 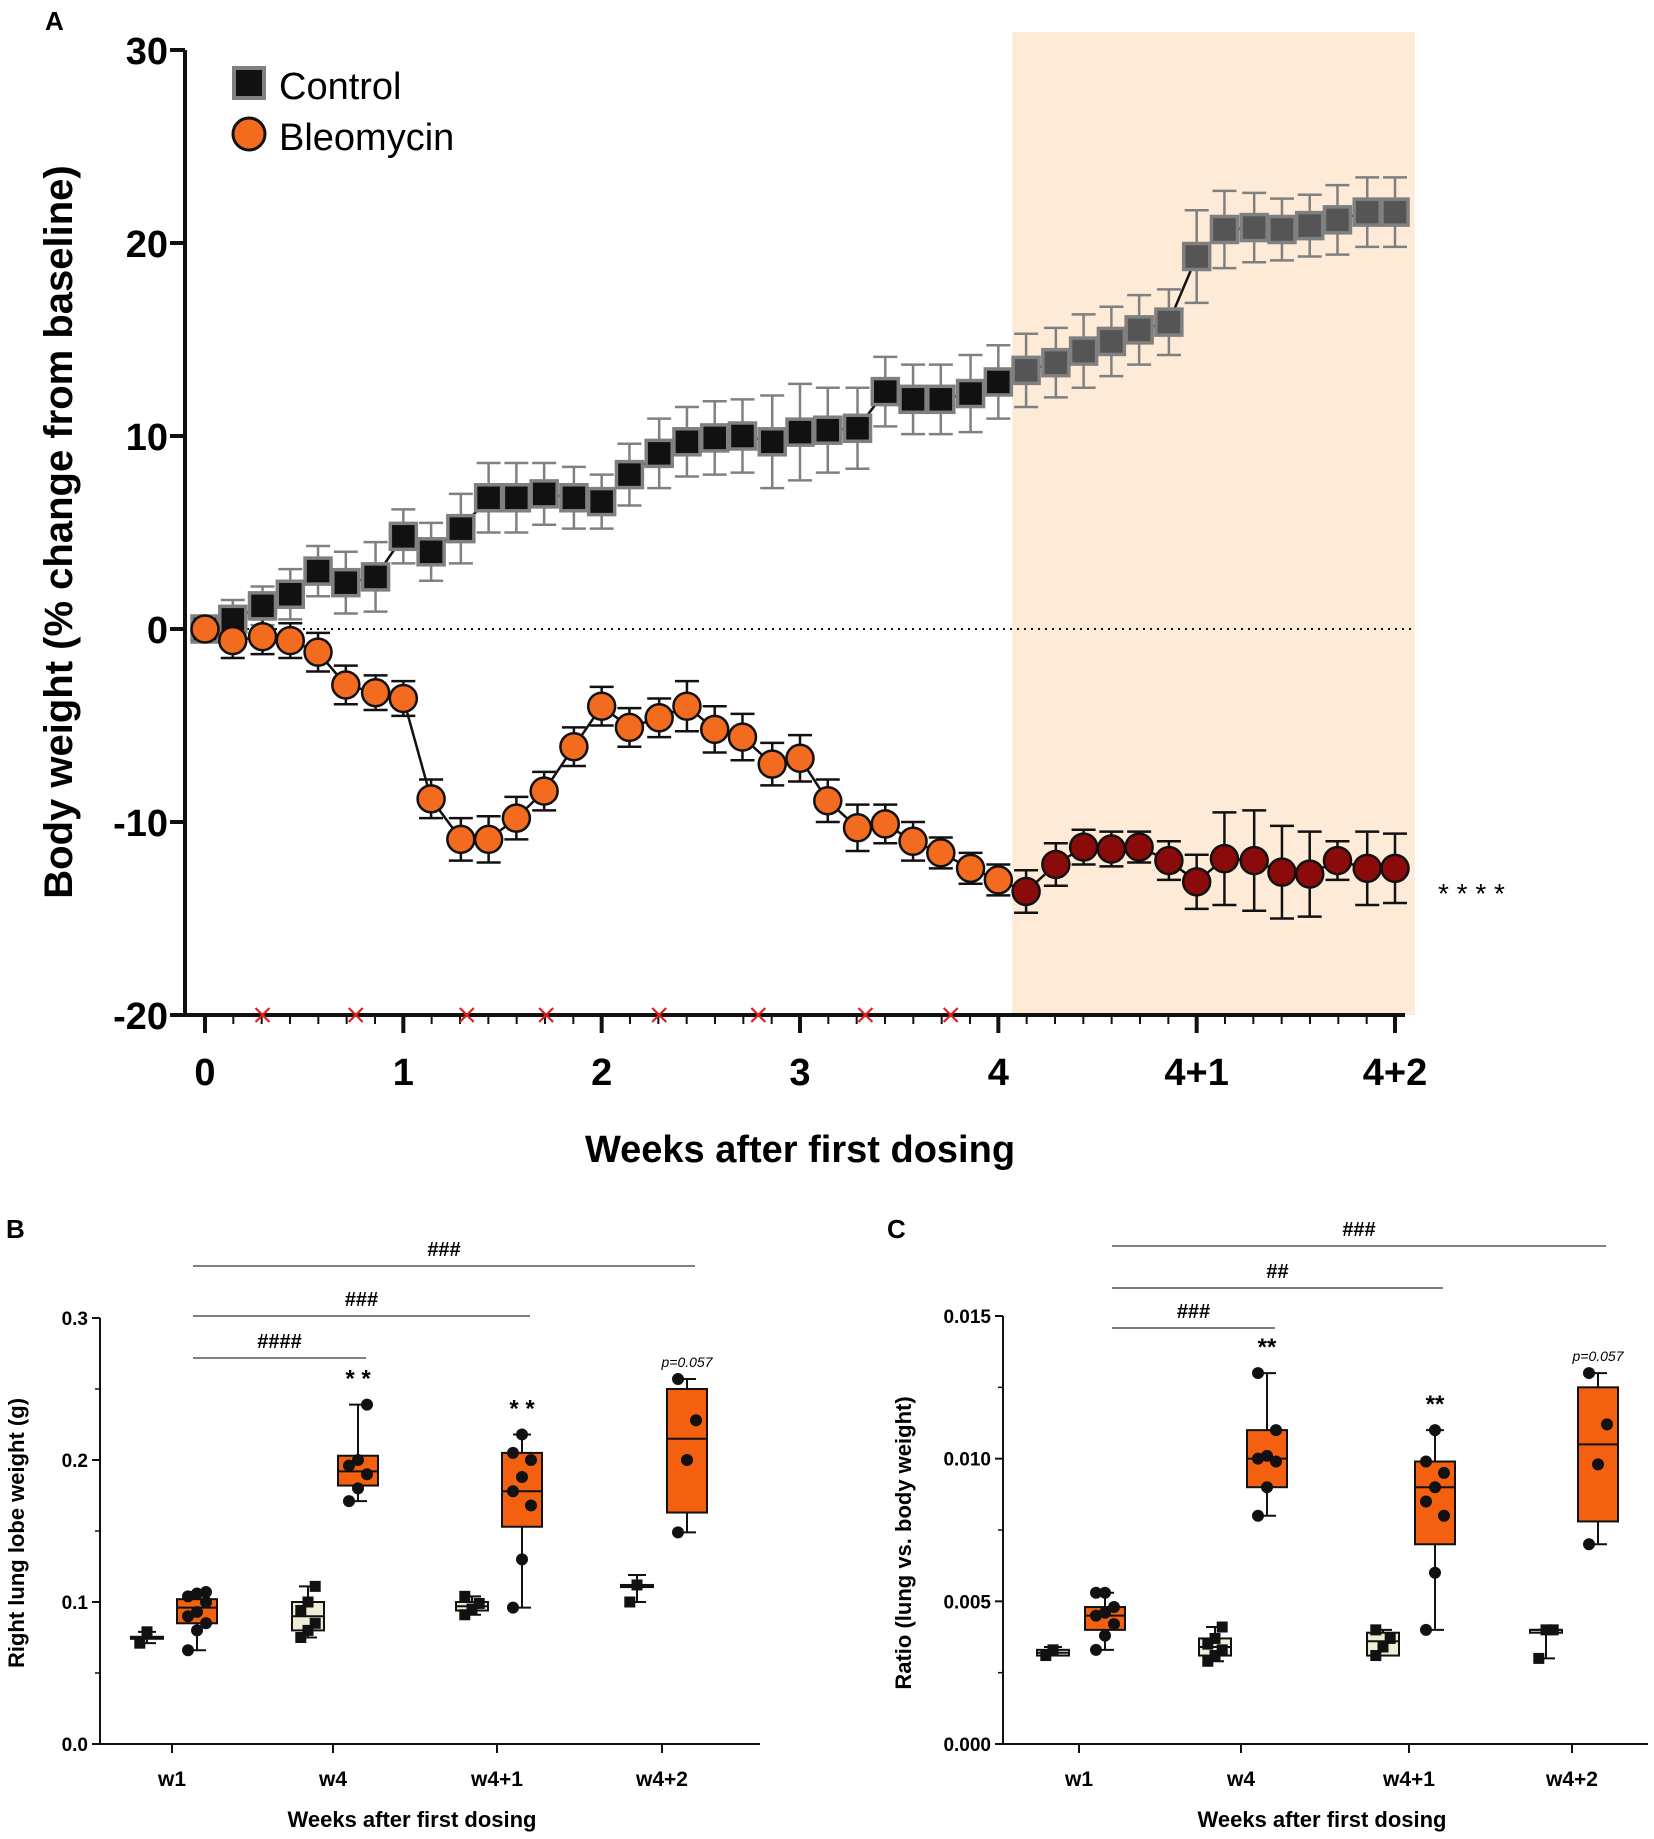 What do you see at coordinates (54, 21) in the screenshot?
I see `panel-a-label: A` at bounding box center [54, 21].